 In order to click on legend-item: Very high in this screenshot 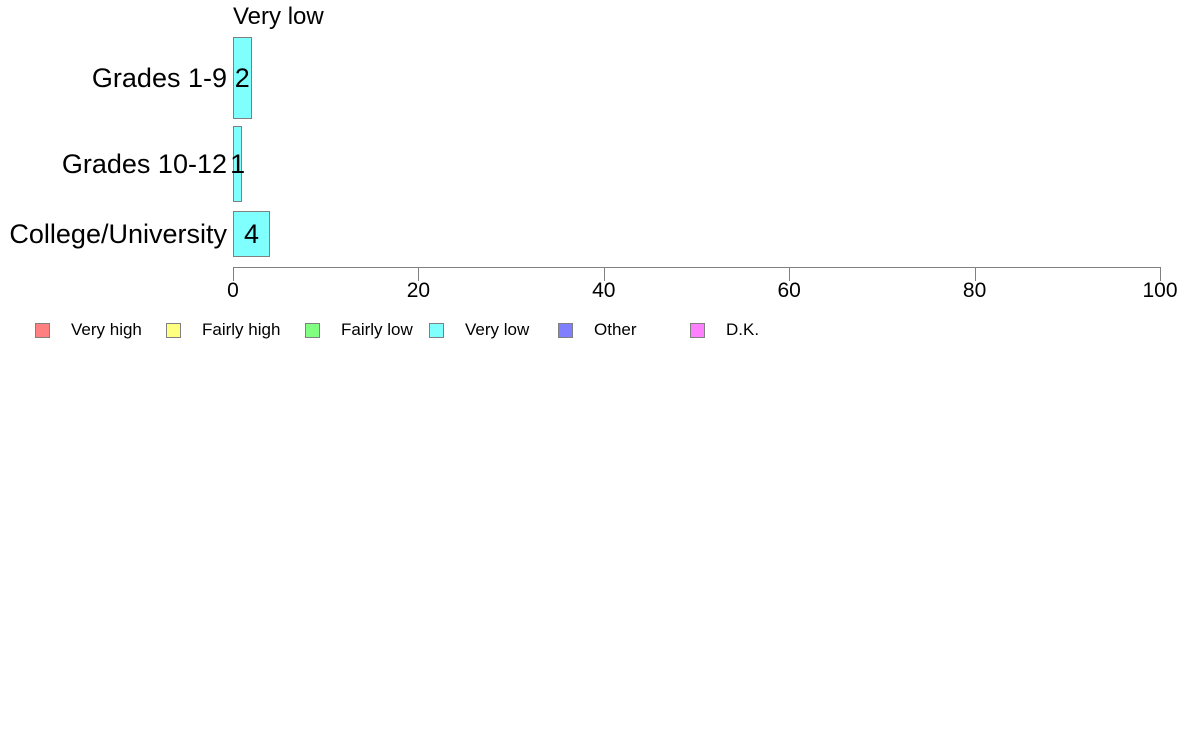, I will do `click(88, 330)`.